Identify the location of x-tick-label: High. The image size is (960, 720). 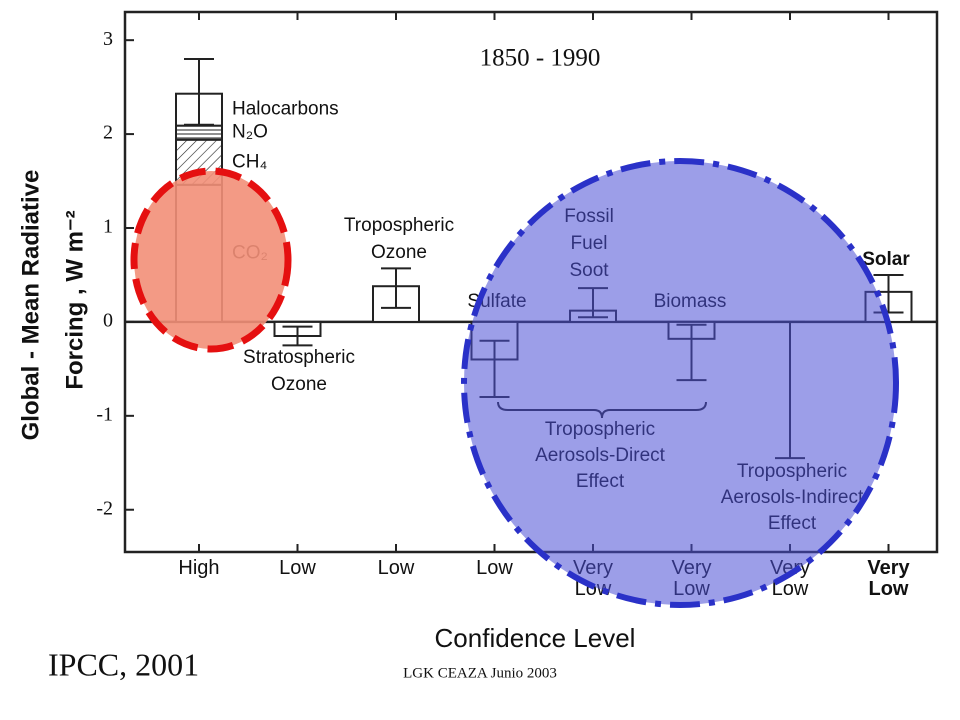
(199, 568).